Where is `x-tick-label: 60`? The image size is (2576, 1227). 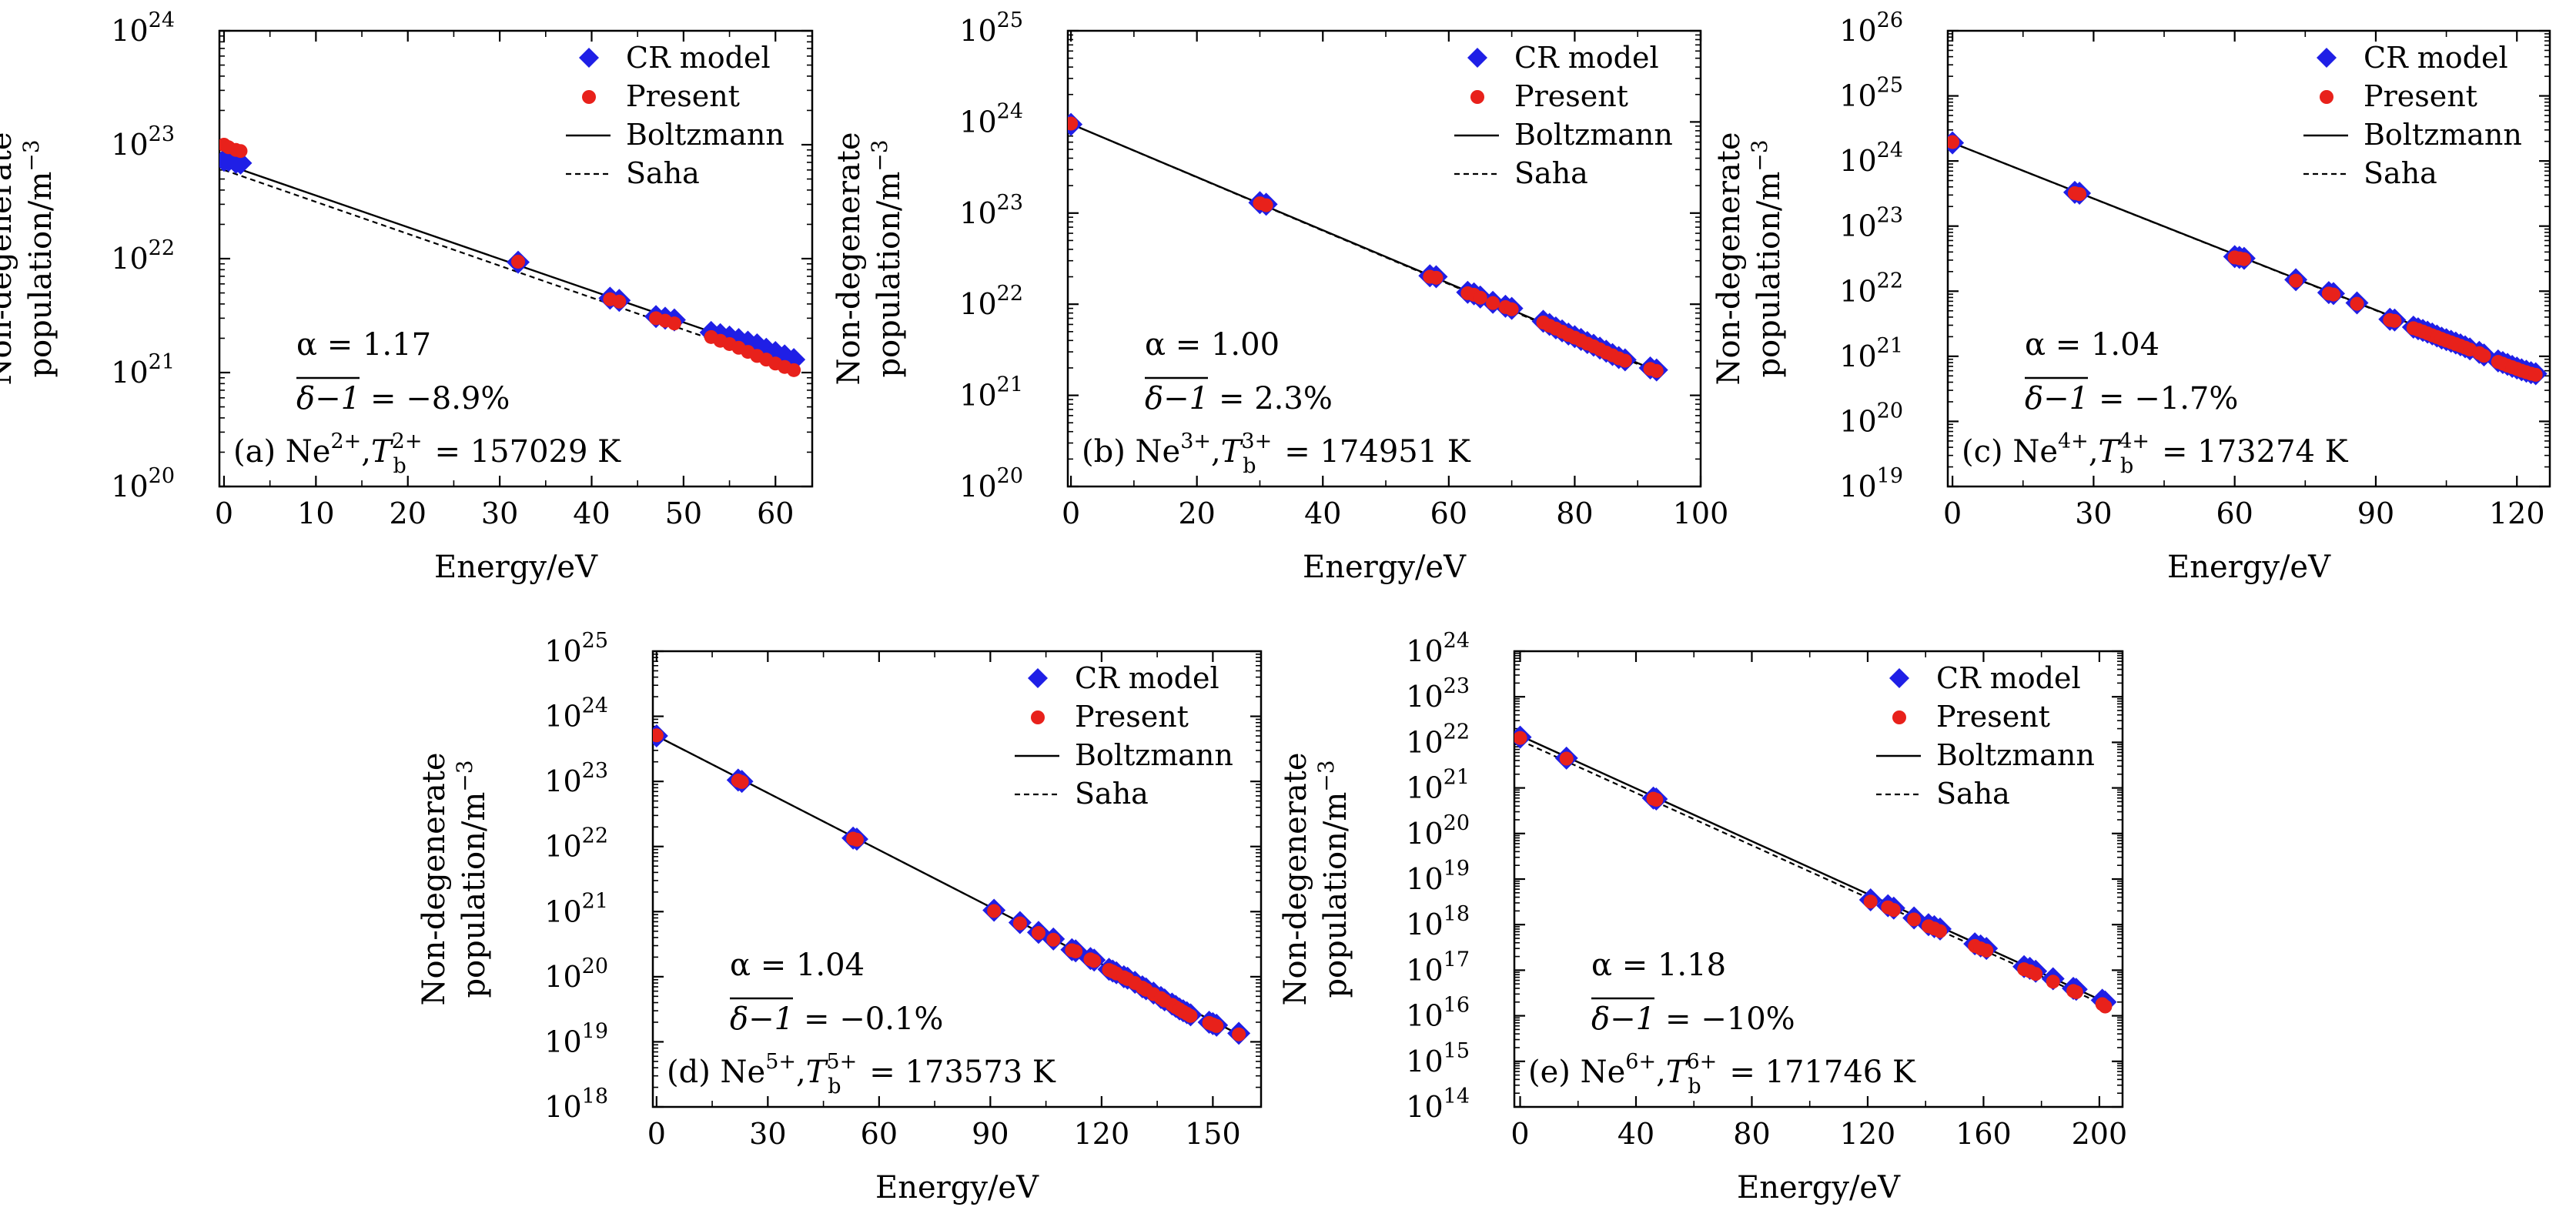
x-tick-label: 60 is located at coordinates (2234, 513).